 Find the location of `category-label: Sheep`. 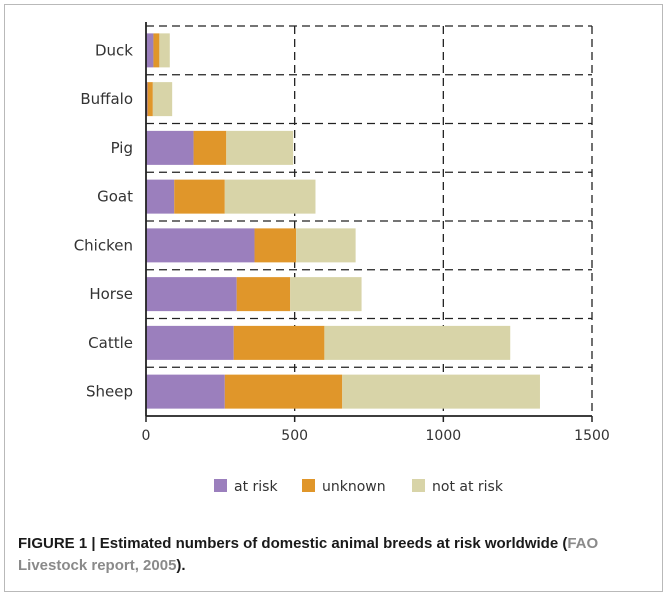

category-label: Sheep is located at coordinates (109, 392).